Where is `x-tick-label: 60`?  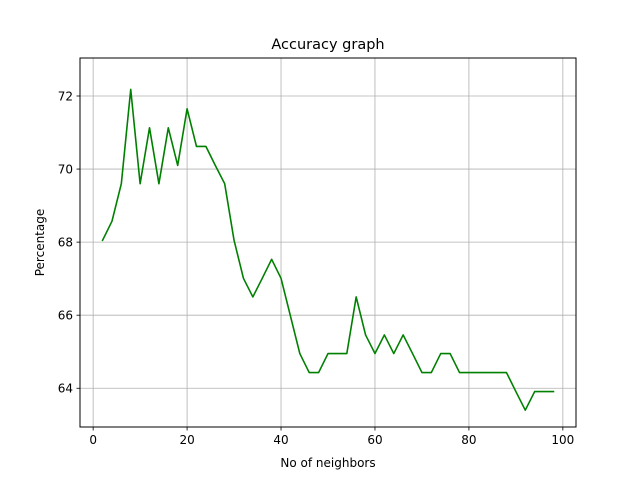 x-tick-label: 60 is located at coordinates (374, 440).